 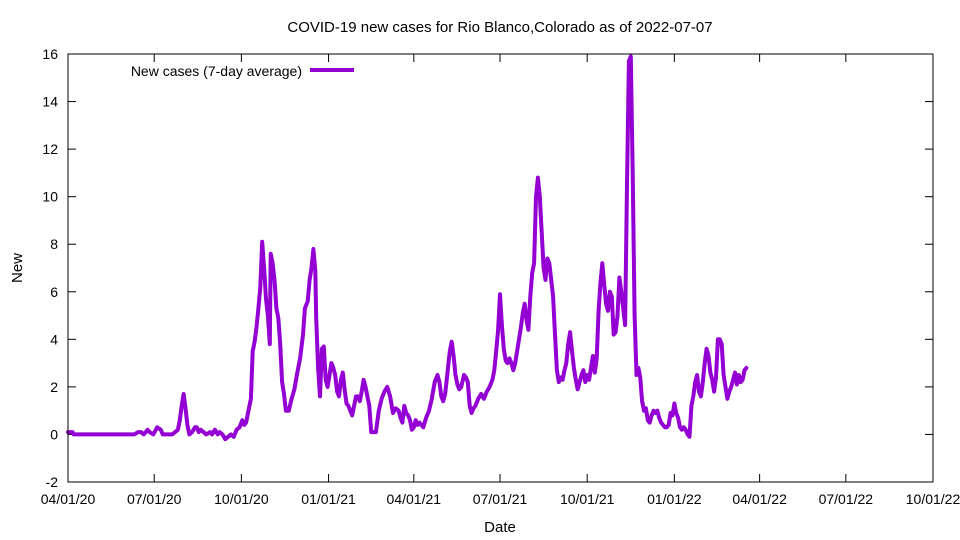 I want to click on y-tick-label: 0, so click(x=54, y=434).